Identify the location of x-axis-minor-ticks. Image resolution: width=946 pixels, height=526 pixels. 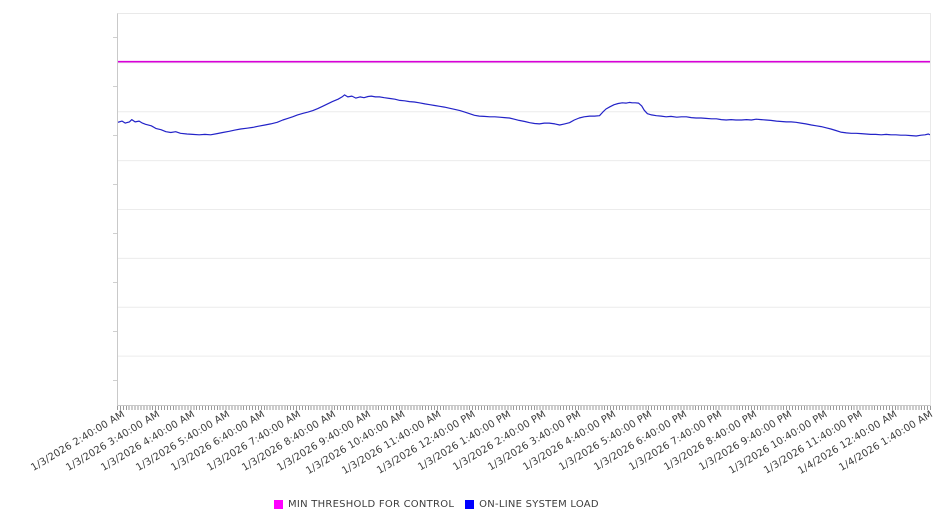
(524, 408).